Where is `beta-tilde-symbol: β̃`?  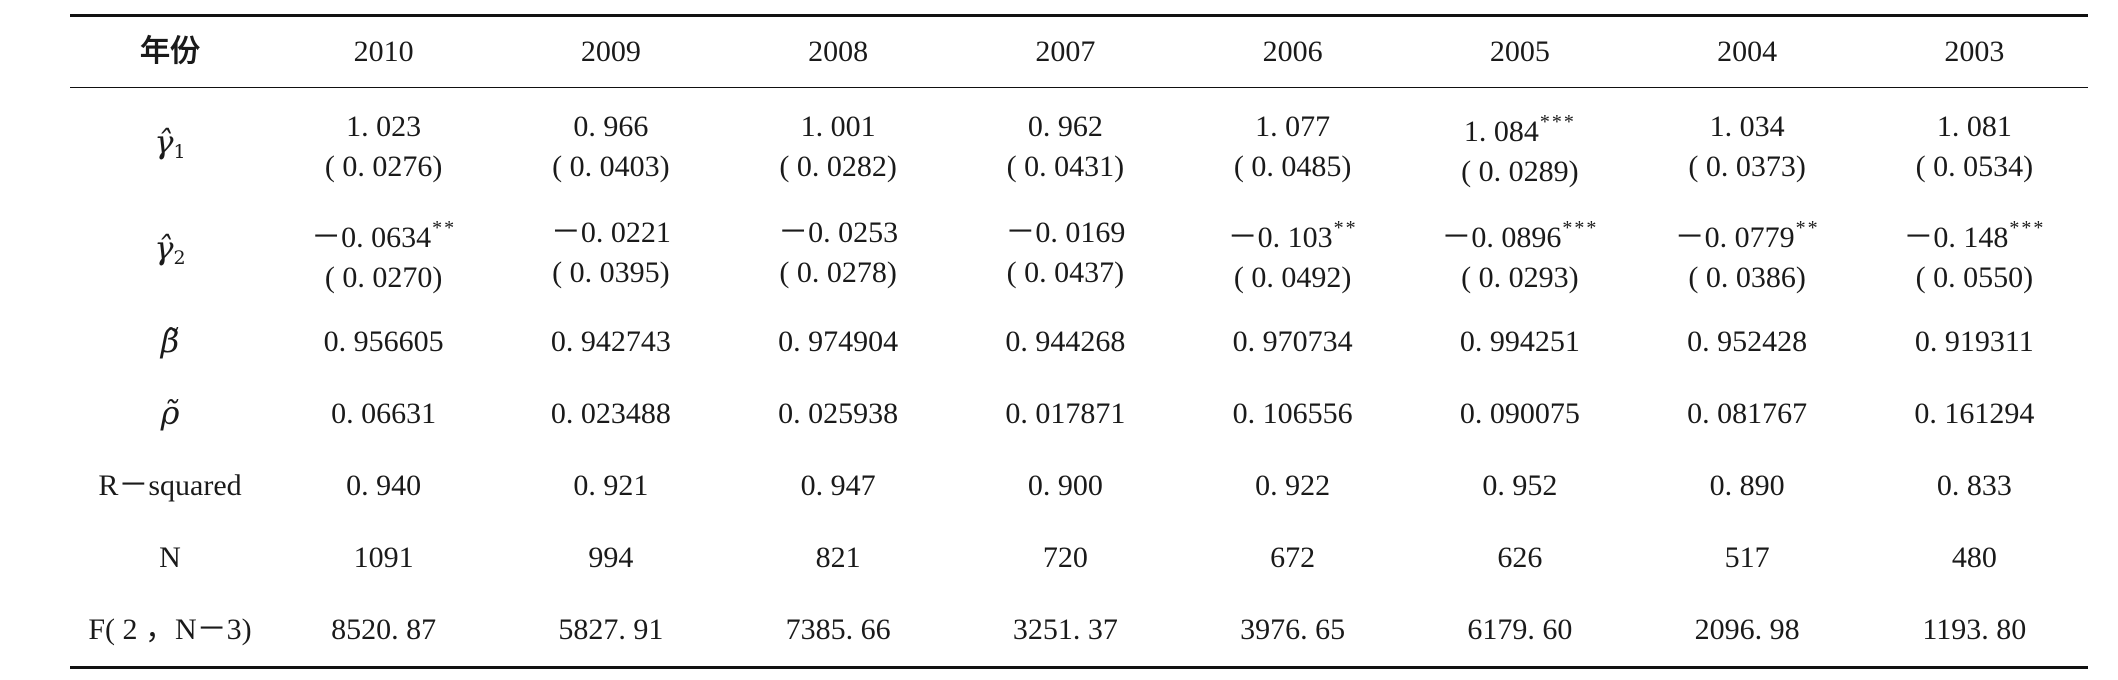 beta-tilde-symbol: β̃ is located at coordinates (170, 341).